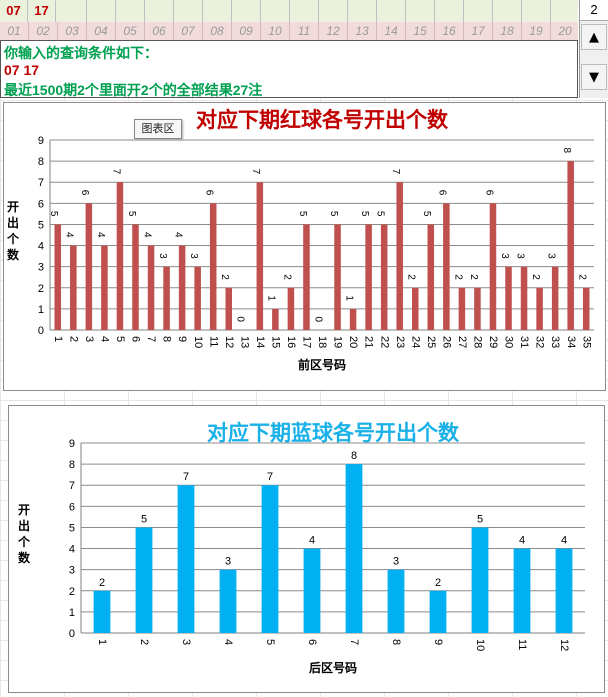 This screenshot has height=697, width=608. Describe the element at coordinates (42, 11) in the screenshot. I see `selected-number-cell: 17` at that location.